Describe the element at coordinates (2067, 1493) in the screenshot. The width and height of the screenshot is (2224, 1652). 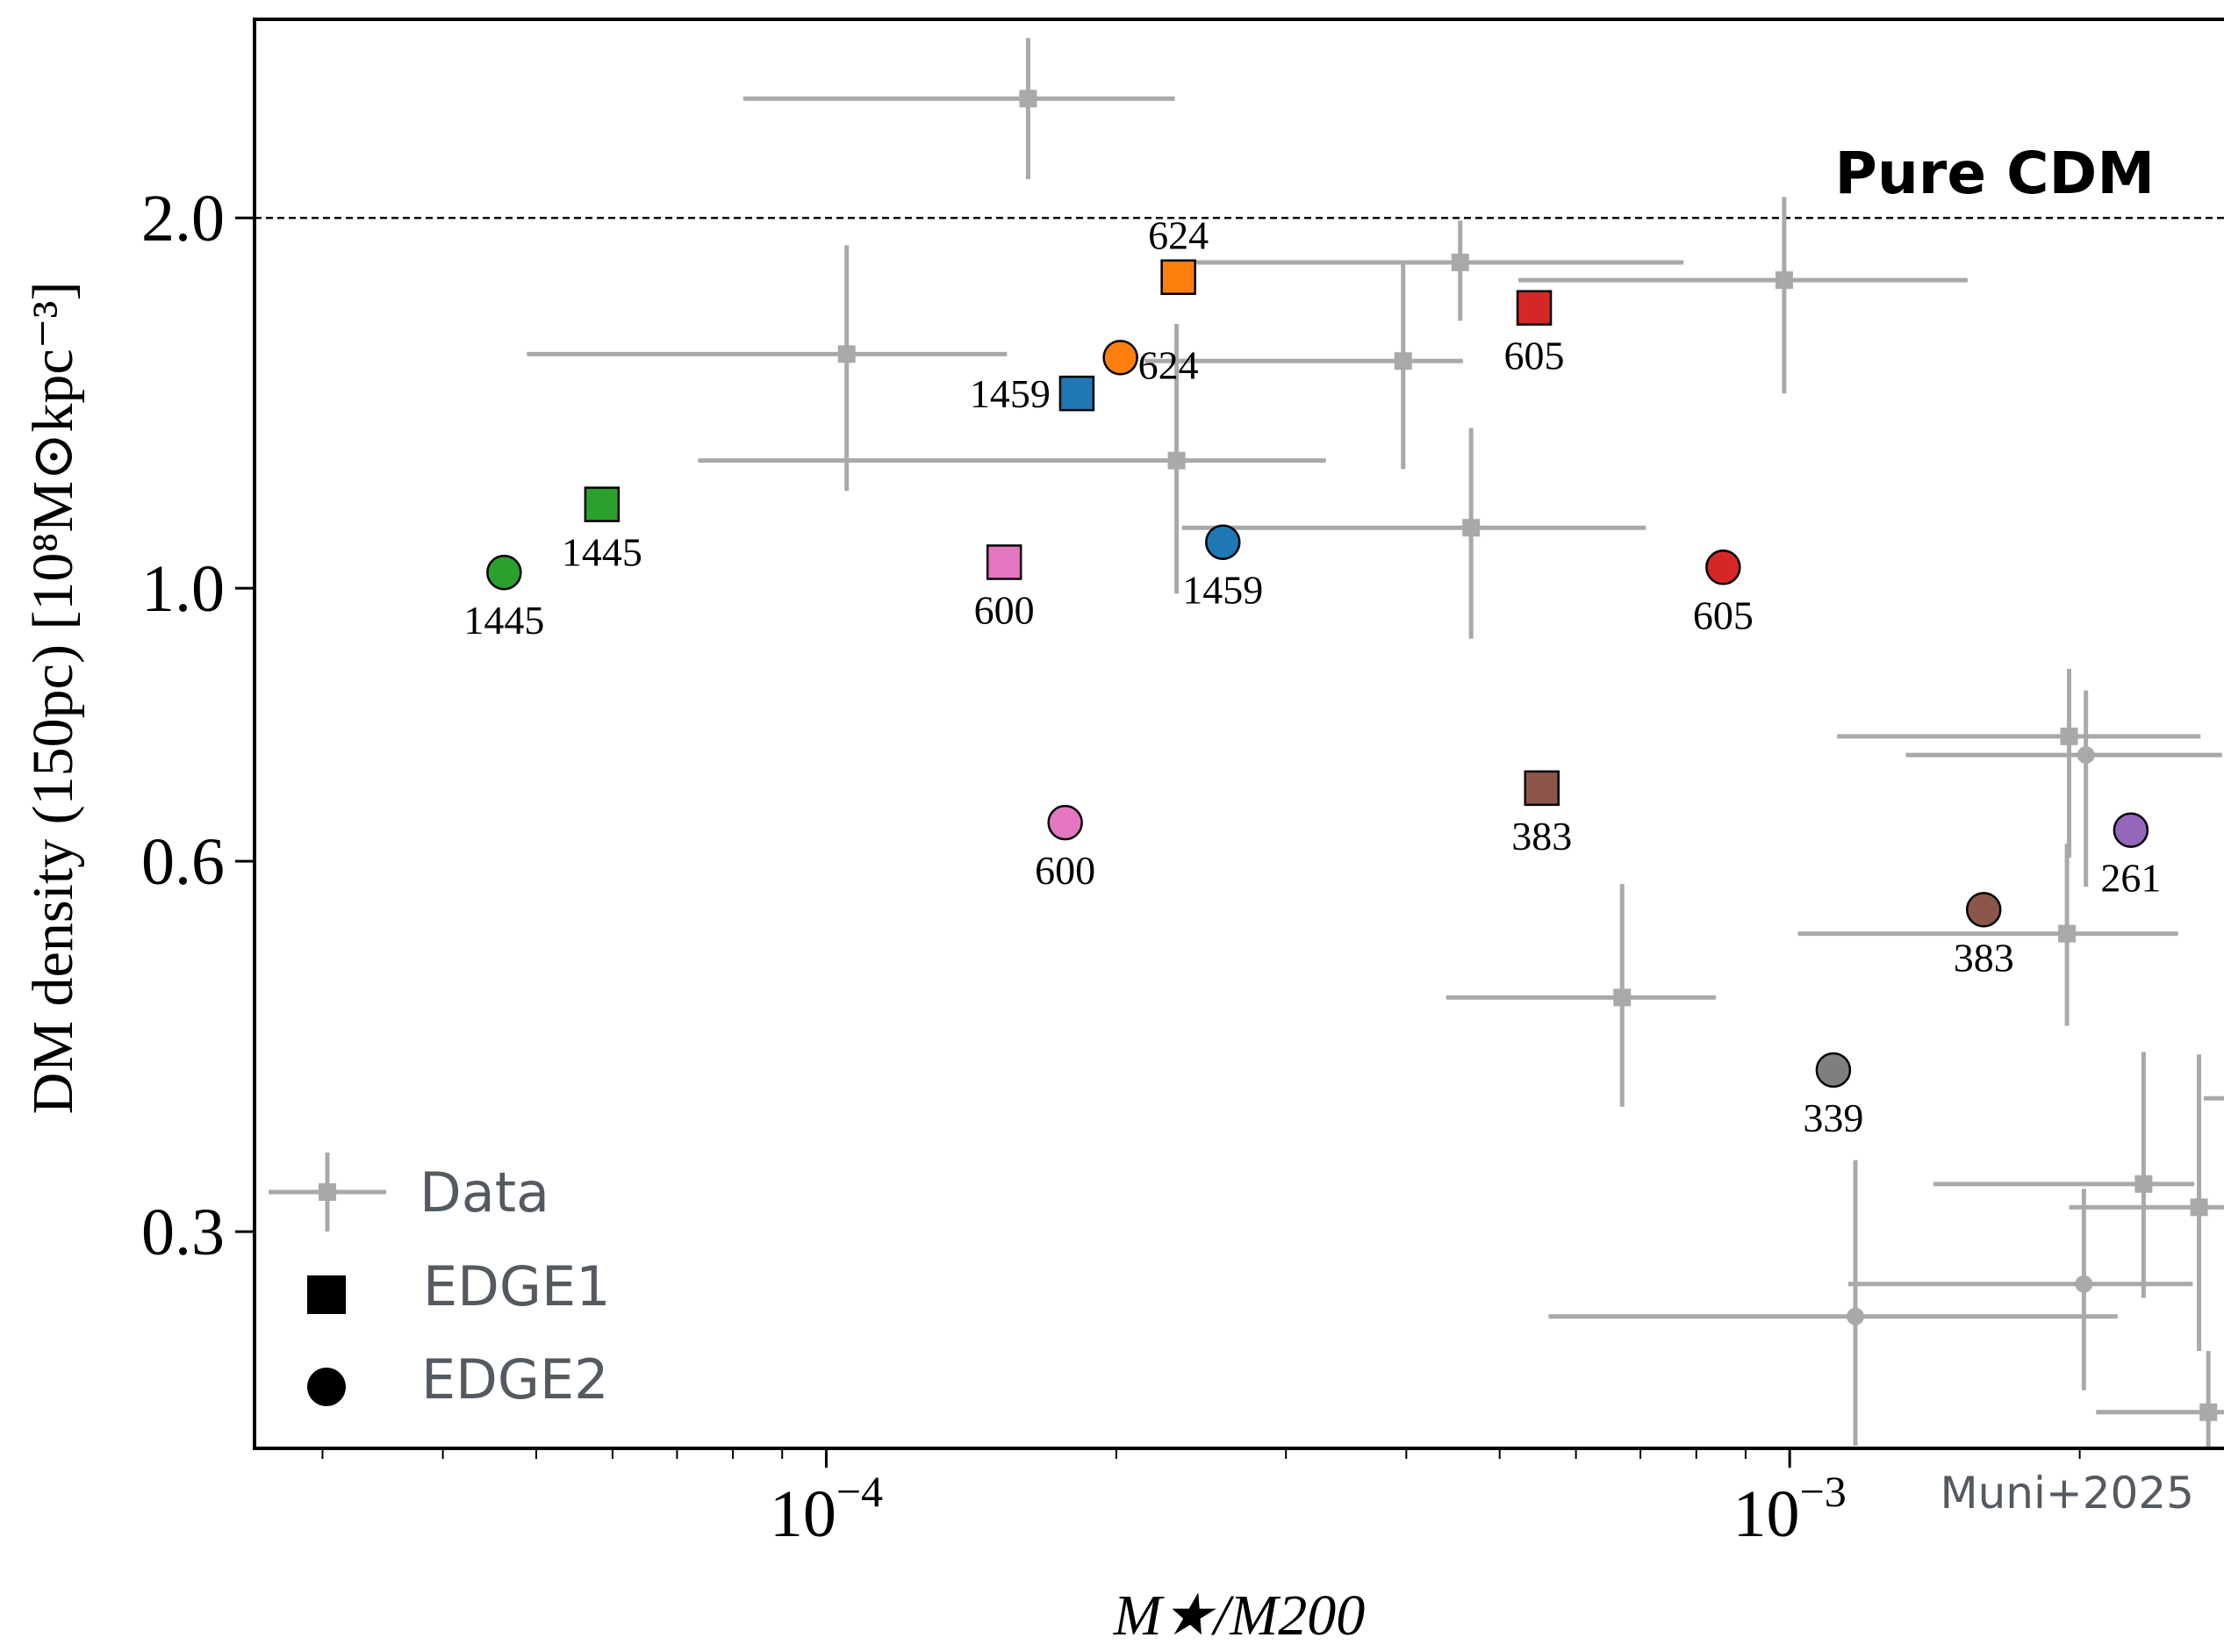
I see `credit-label: Muni+2025` at that location.